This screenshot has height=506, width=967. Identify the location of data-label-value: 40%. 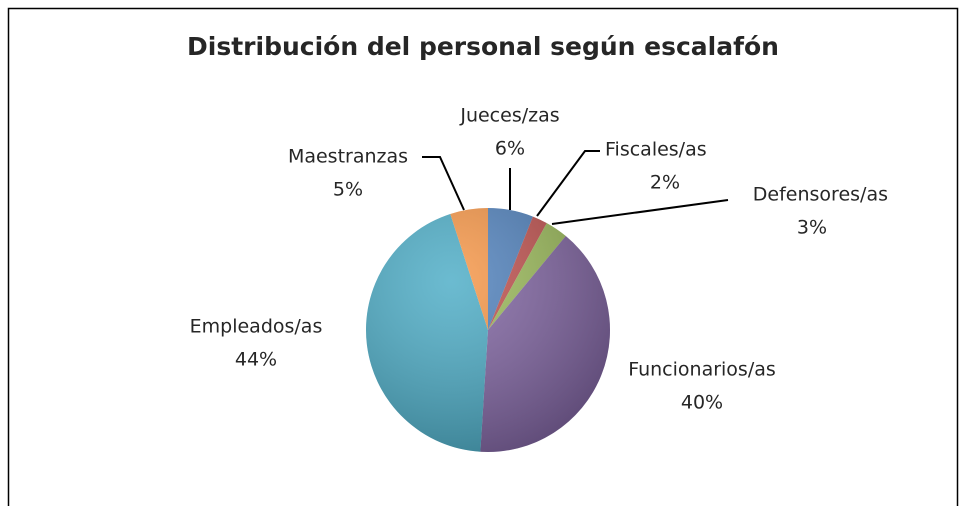
(702, 403).